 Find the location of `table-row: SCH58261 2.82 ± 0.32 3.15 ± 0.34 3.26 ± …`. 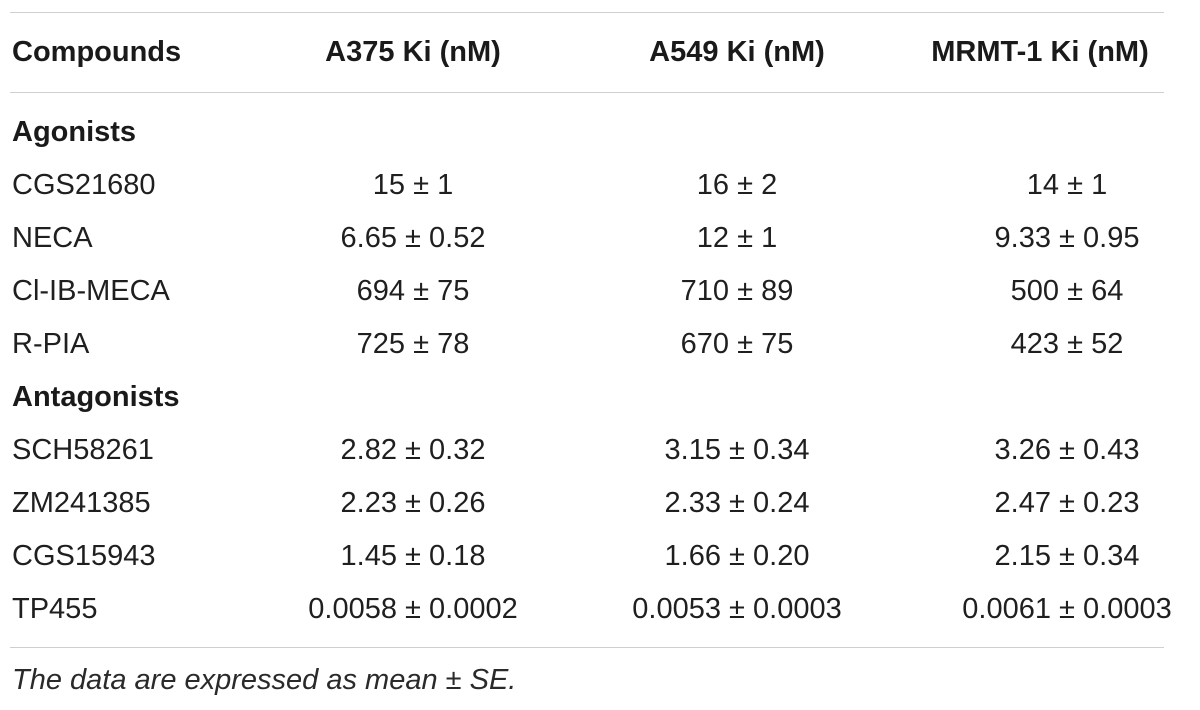

table-row: SCH58261 2.82 ± 0.32 3.15 ± 0.34 3.26 ± … is located at coordinates (600, 450).